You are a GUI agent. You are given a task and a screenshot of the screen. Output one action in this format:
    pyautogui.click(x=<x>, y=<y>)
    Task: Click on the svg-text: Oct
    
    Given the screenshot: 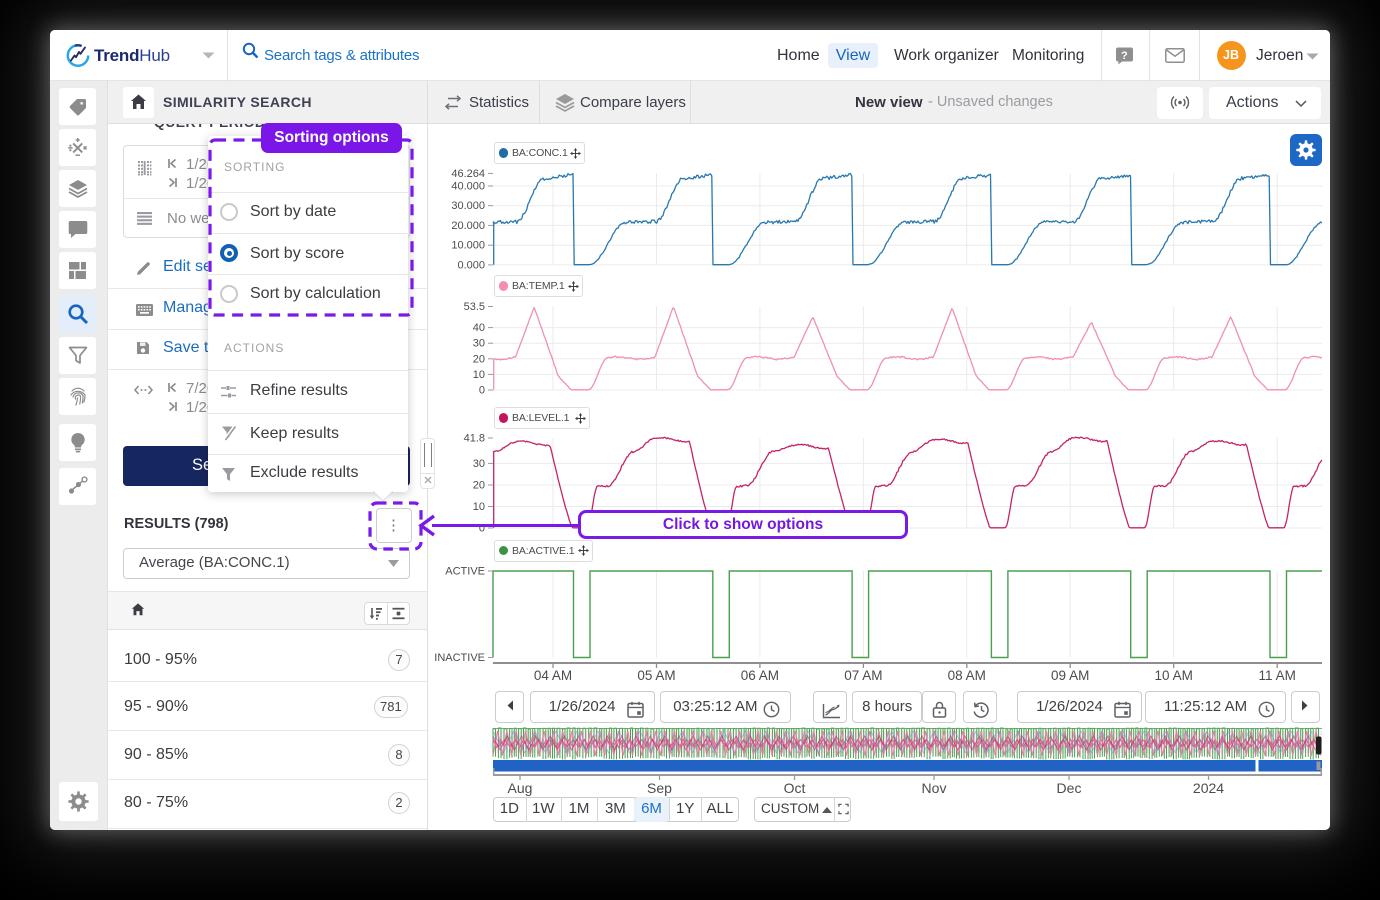 What is the action you would take?
    pyautogui.click(x=795, y=788)
    